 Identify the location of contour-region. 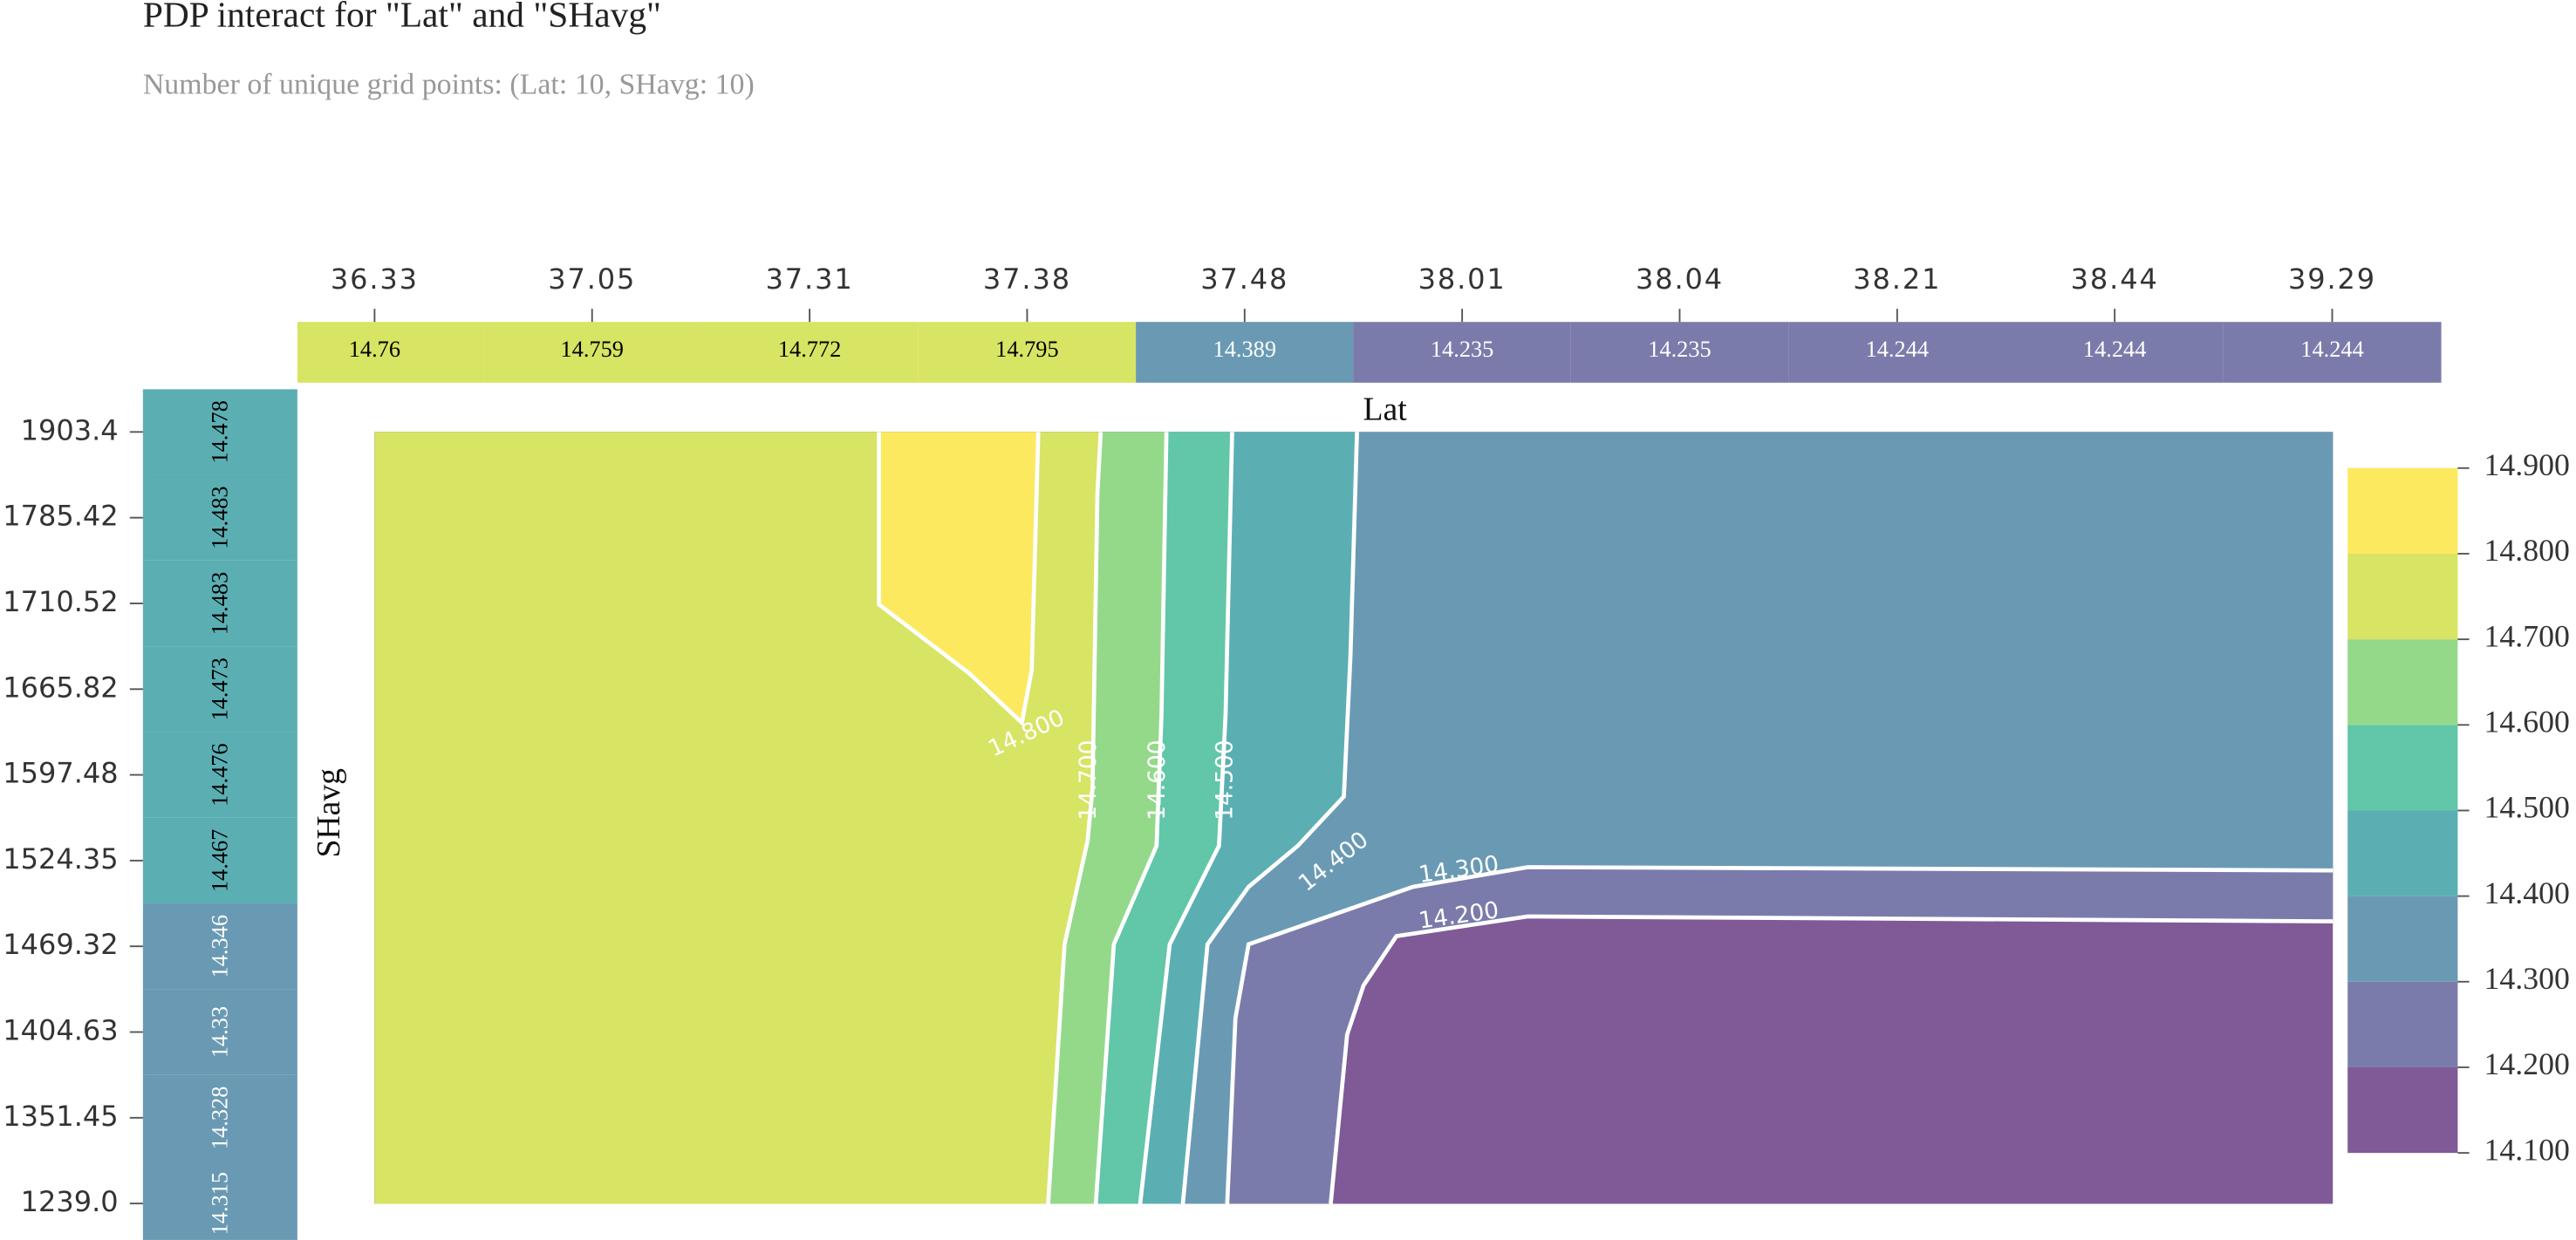
(958, 577).